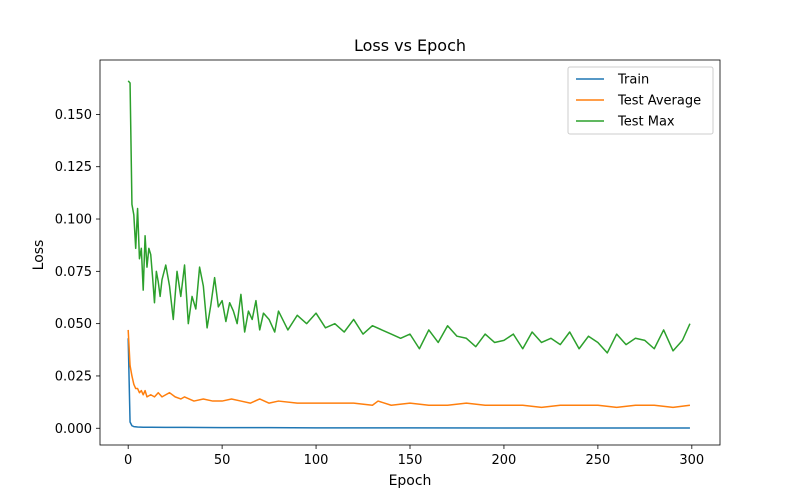 The width and height of the screenshot is (800, 500). Describe the element at coordinates (73, 167) in the screenshot. I see `y-tick-label: 0.125` at that location.